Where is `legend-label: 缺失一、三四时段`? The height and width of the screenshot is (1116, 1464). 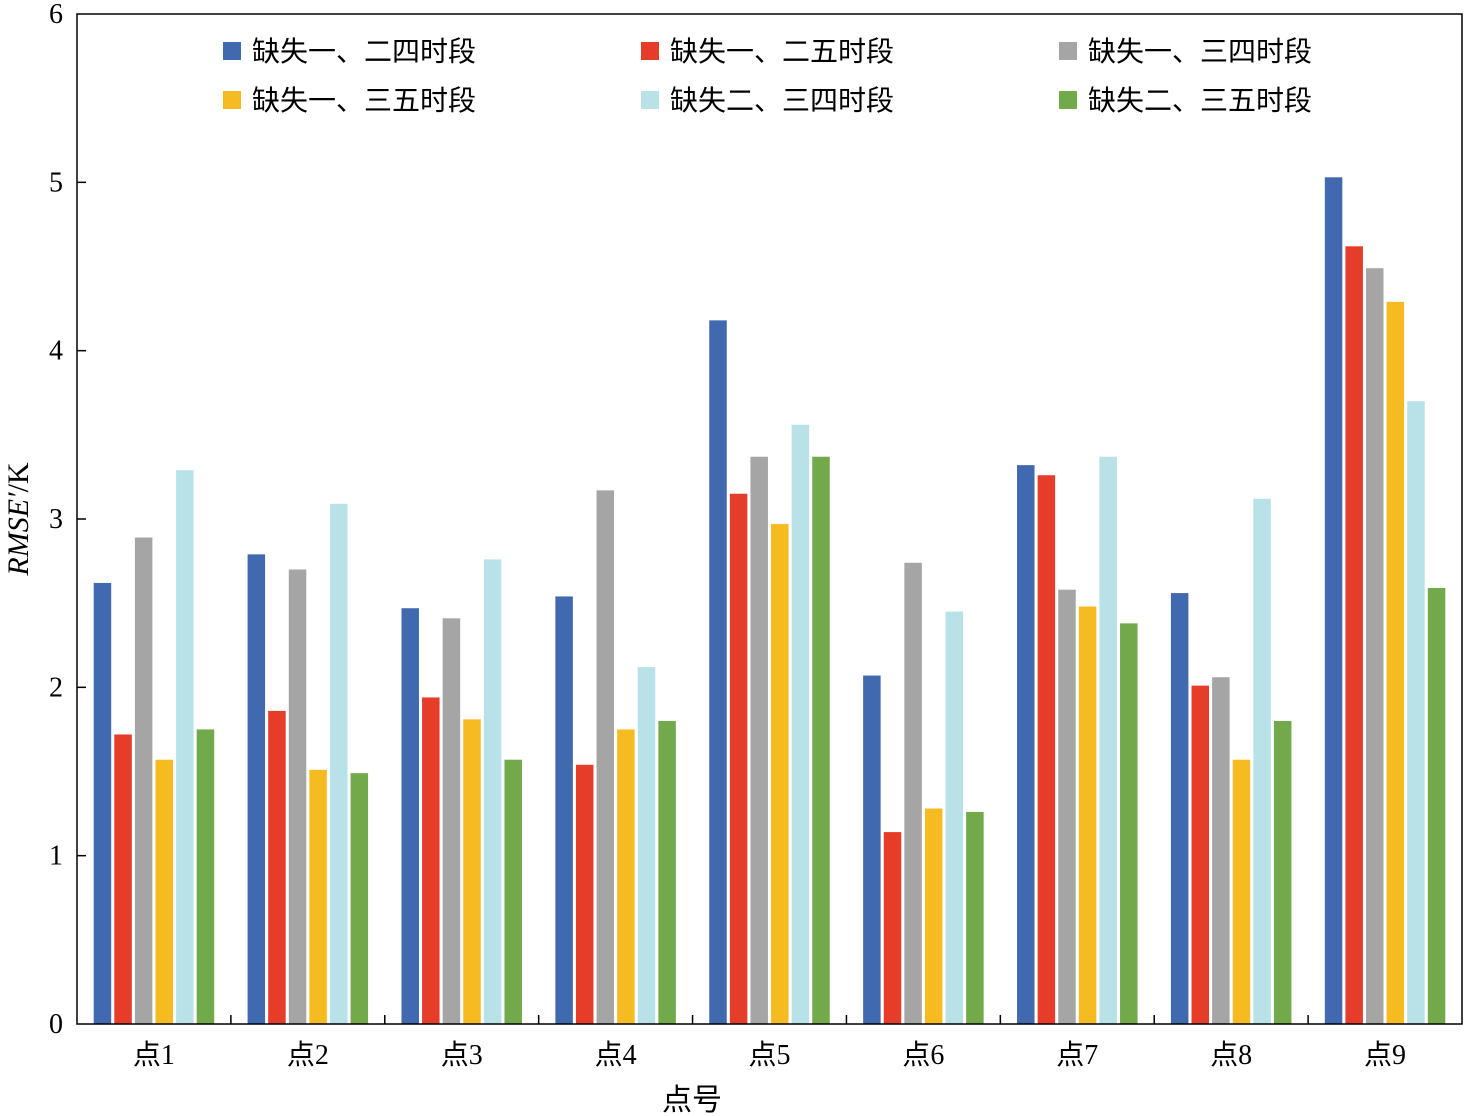
legend-label: 缺失一、三四时段 is located at coordinates (1200, 51).